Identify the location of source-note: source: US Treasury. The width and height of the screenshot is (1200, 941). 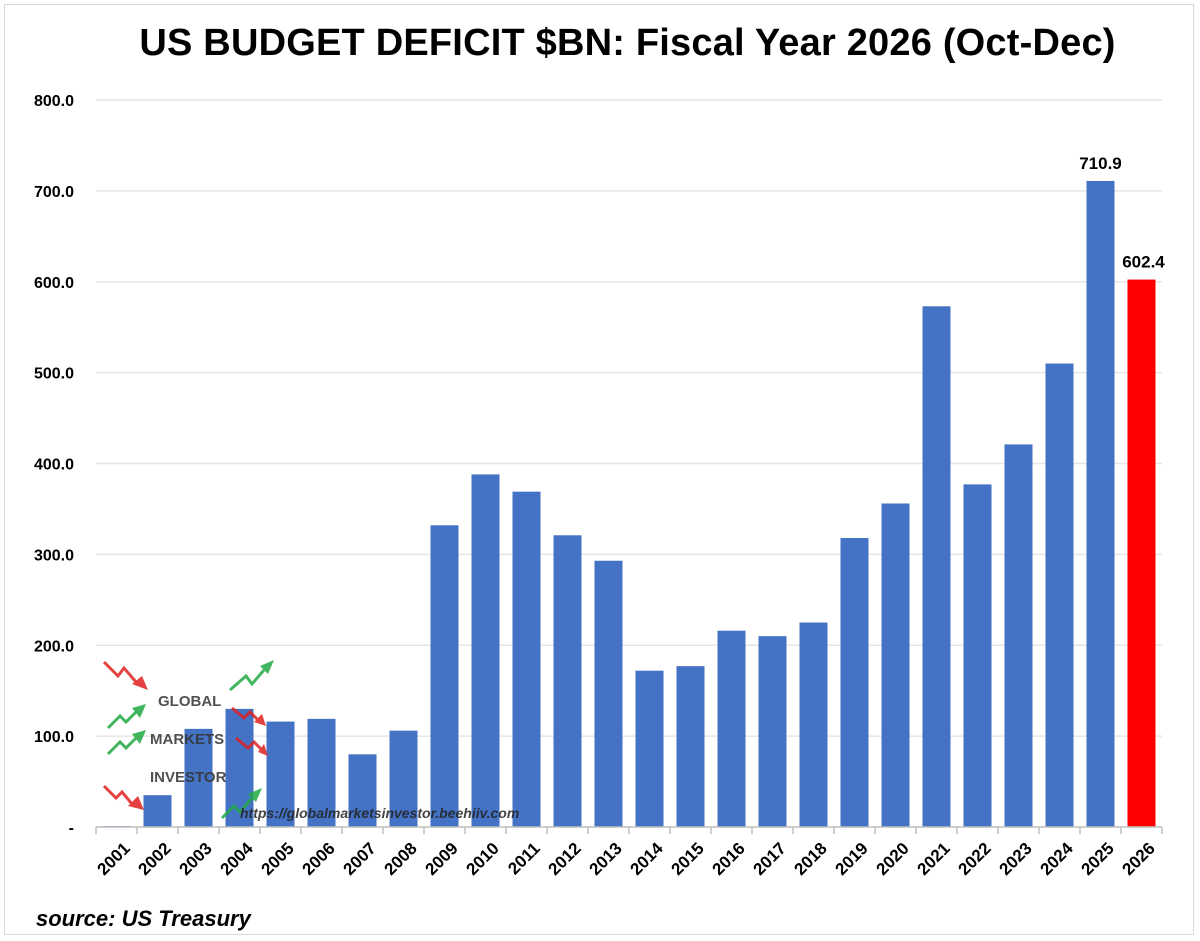
(143, 918).